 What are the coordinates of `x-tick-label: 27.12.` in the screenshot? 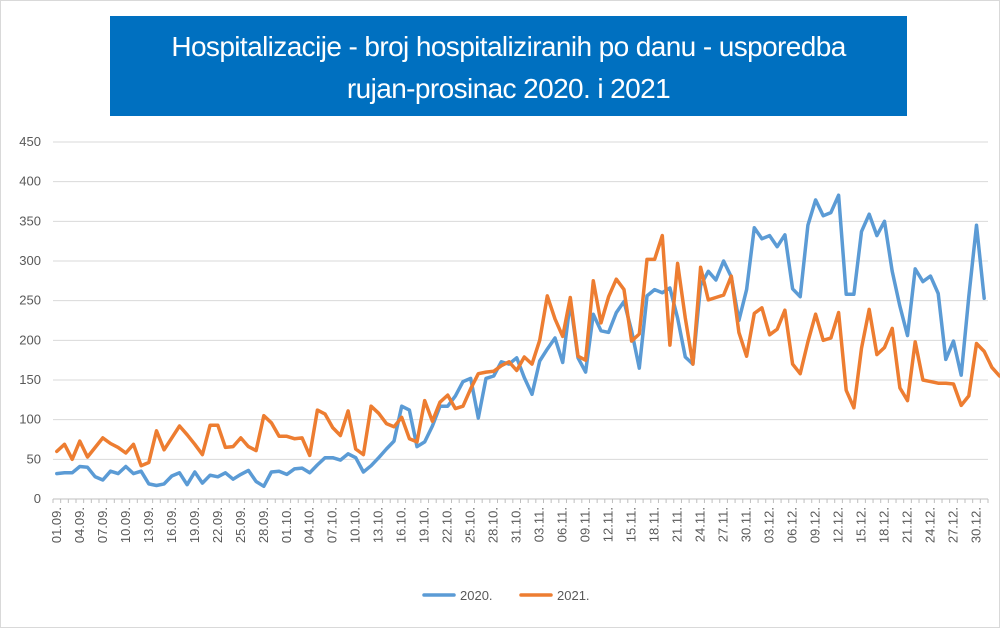 It's located at (953, 525).